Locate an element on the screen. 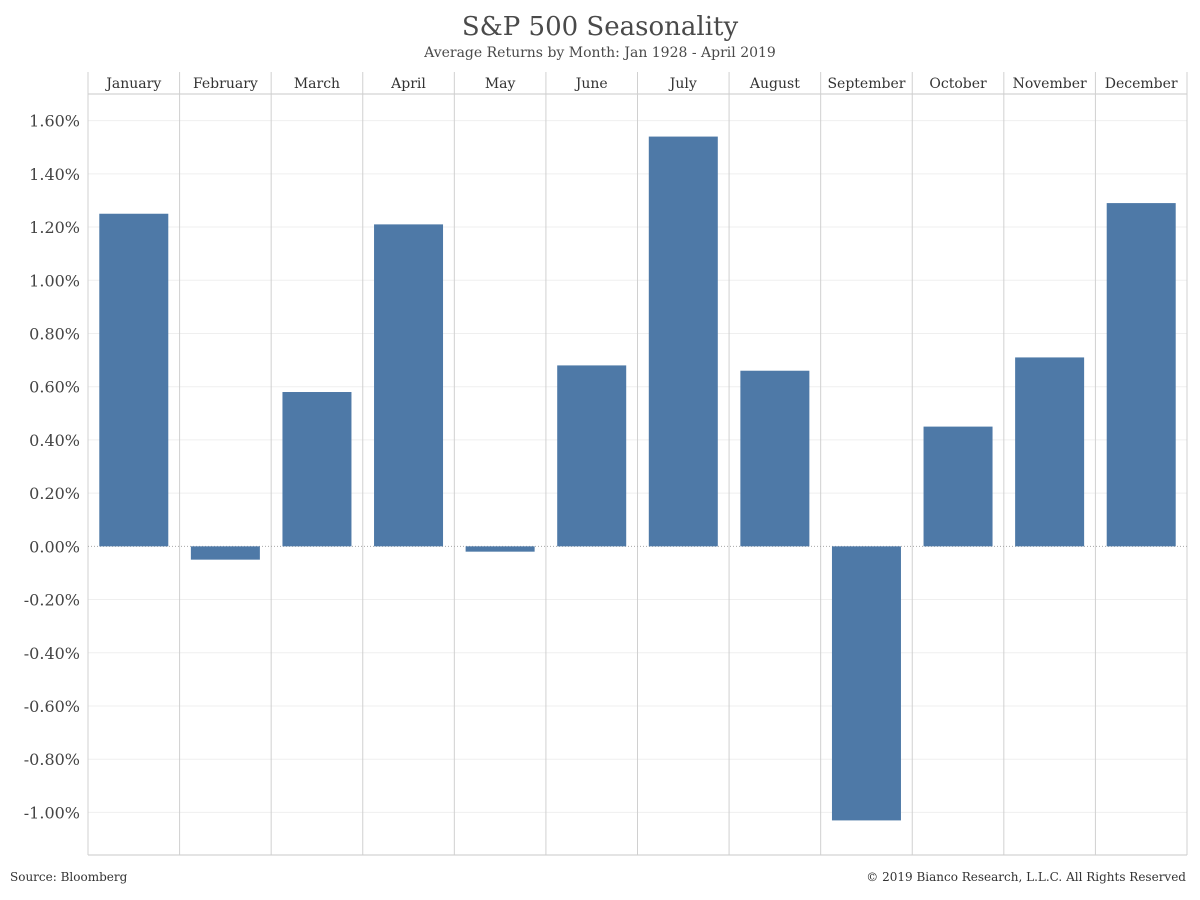 This screenshot has width=1200, height=900. category-label-september: September is located at coordinates (866, 84).